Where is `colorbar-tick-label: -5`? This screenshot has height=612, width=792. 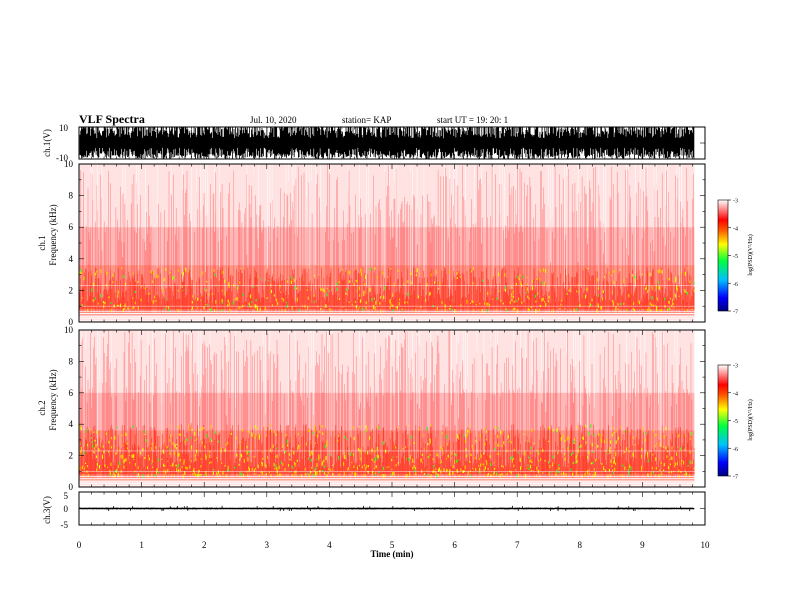 colorbar-tick-label: -5 is located at coordinates (735, 422).